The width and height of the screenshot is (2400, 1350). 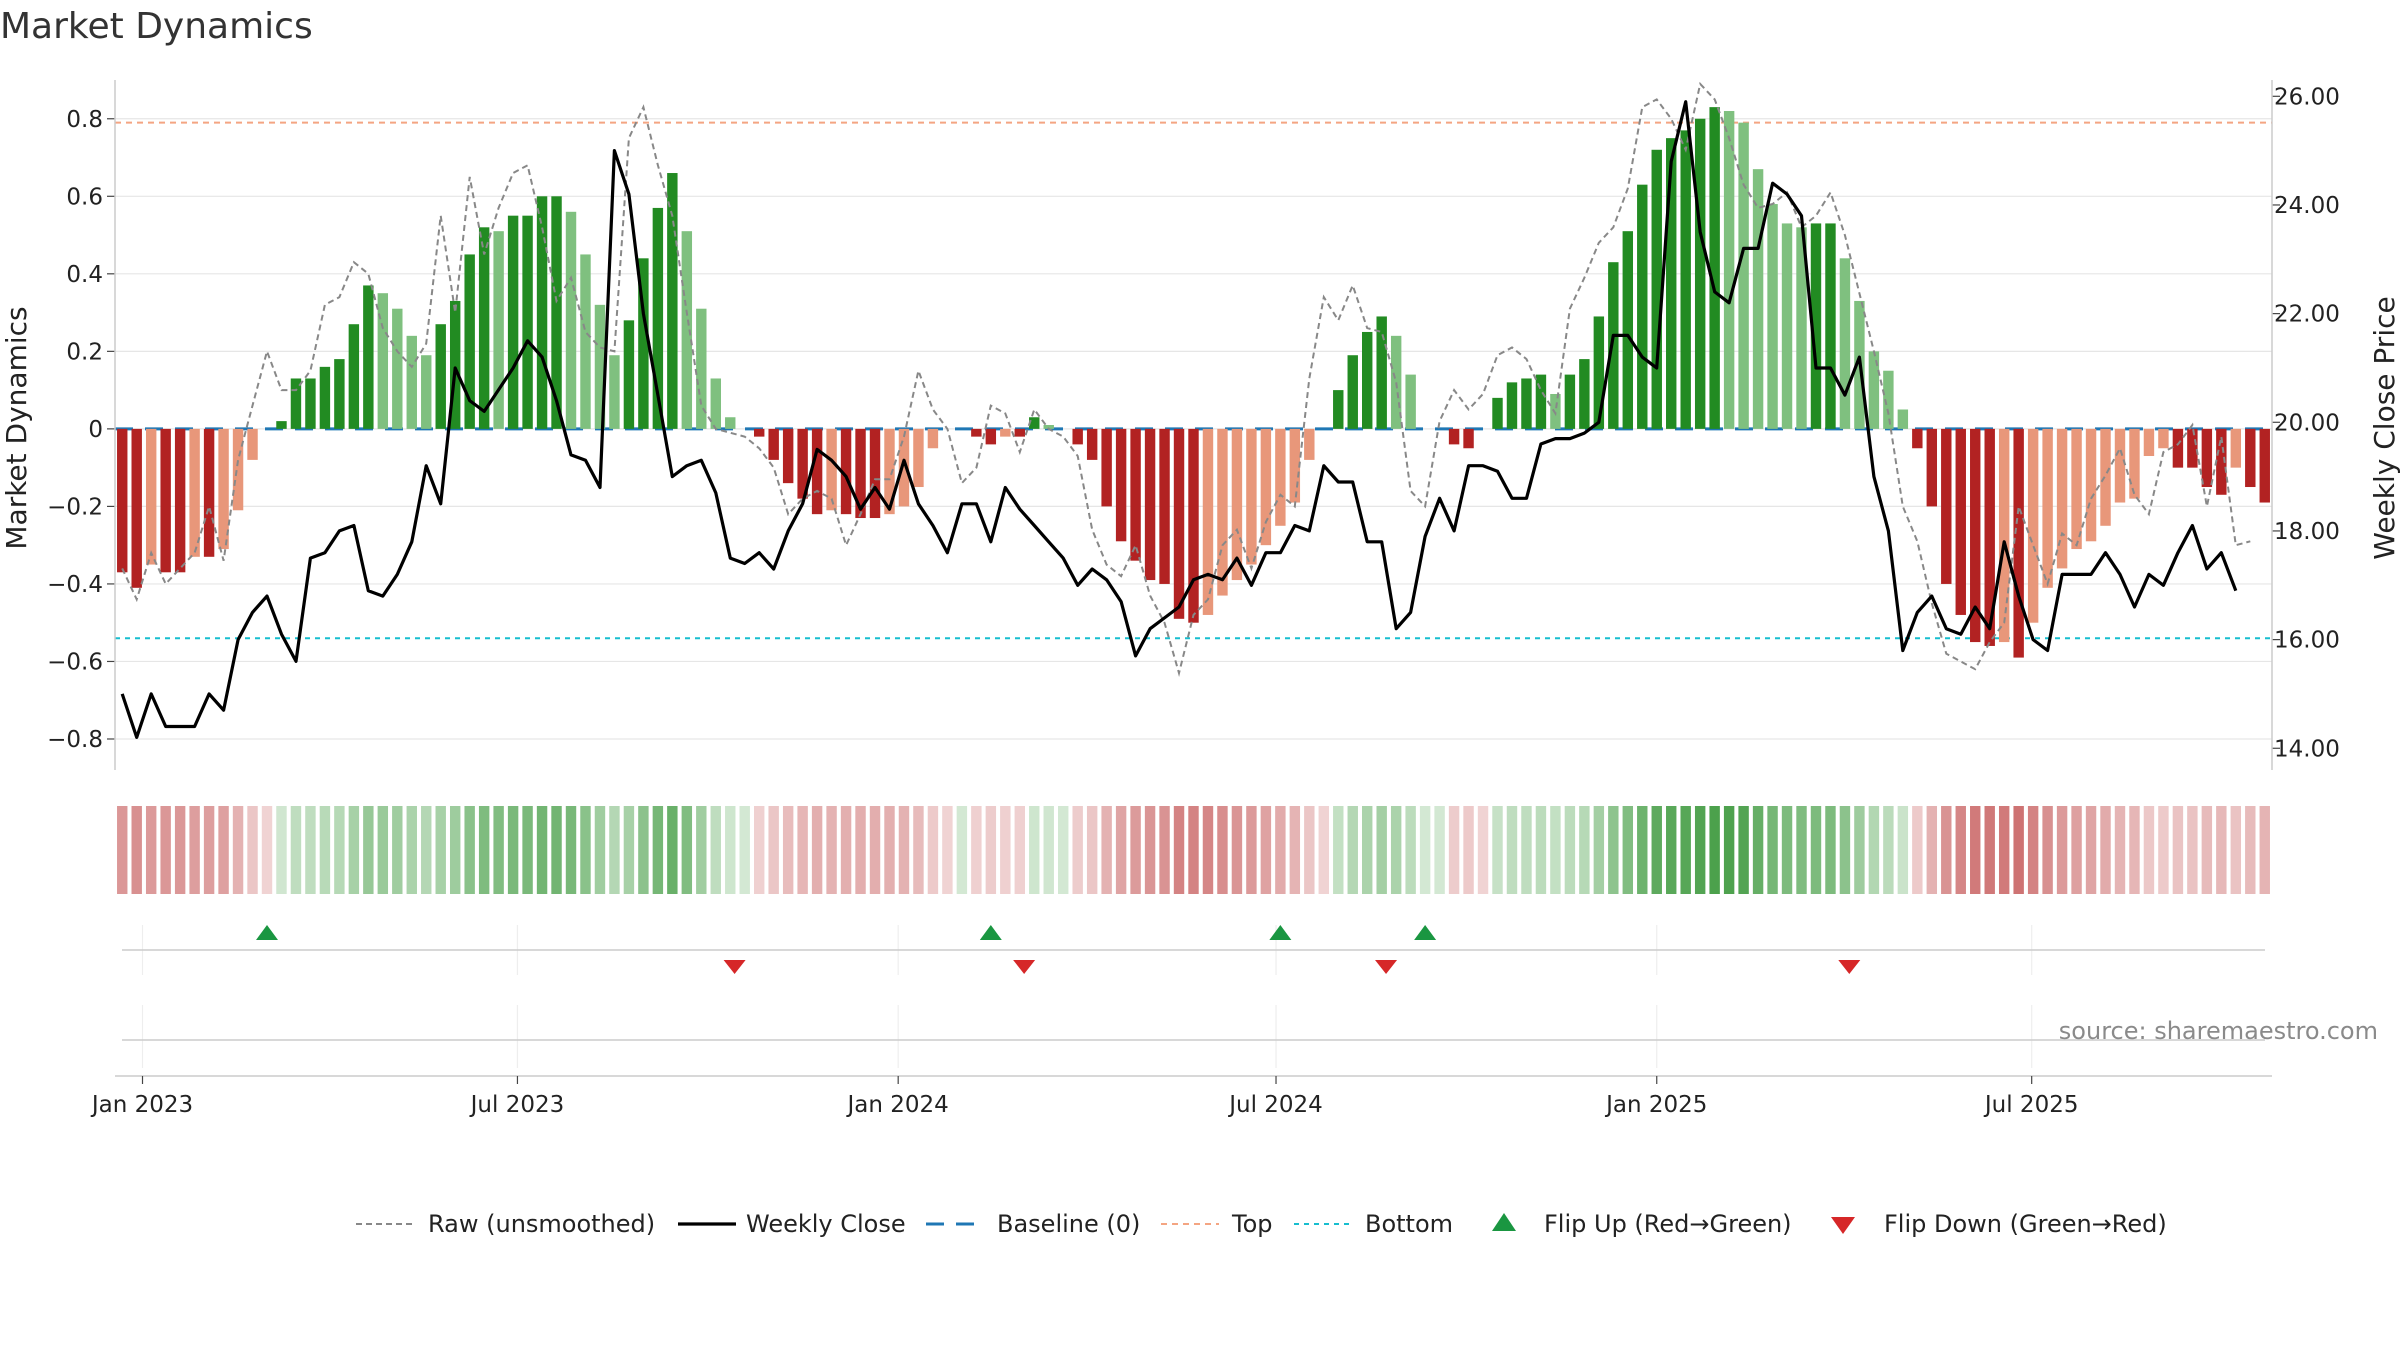 I want to click on date-tick-label: Jan 2025, so click(x=1655, y=1105).